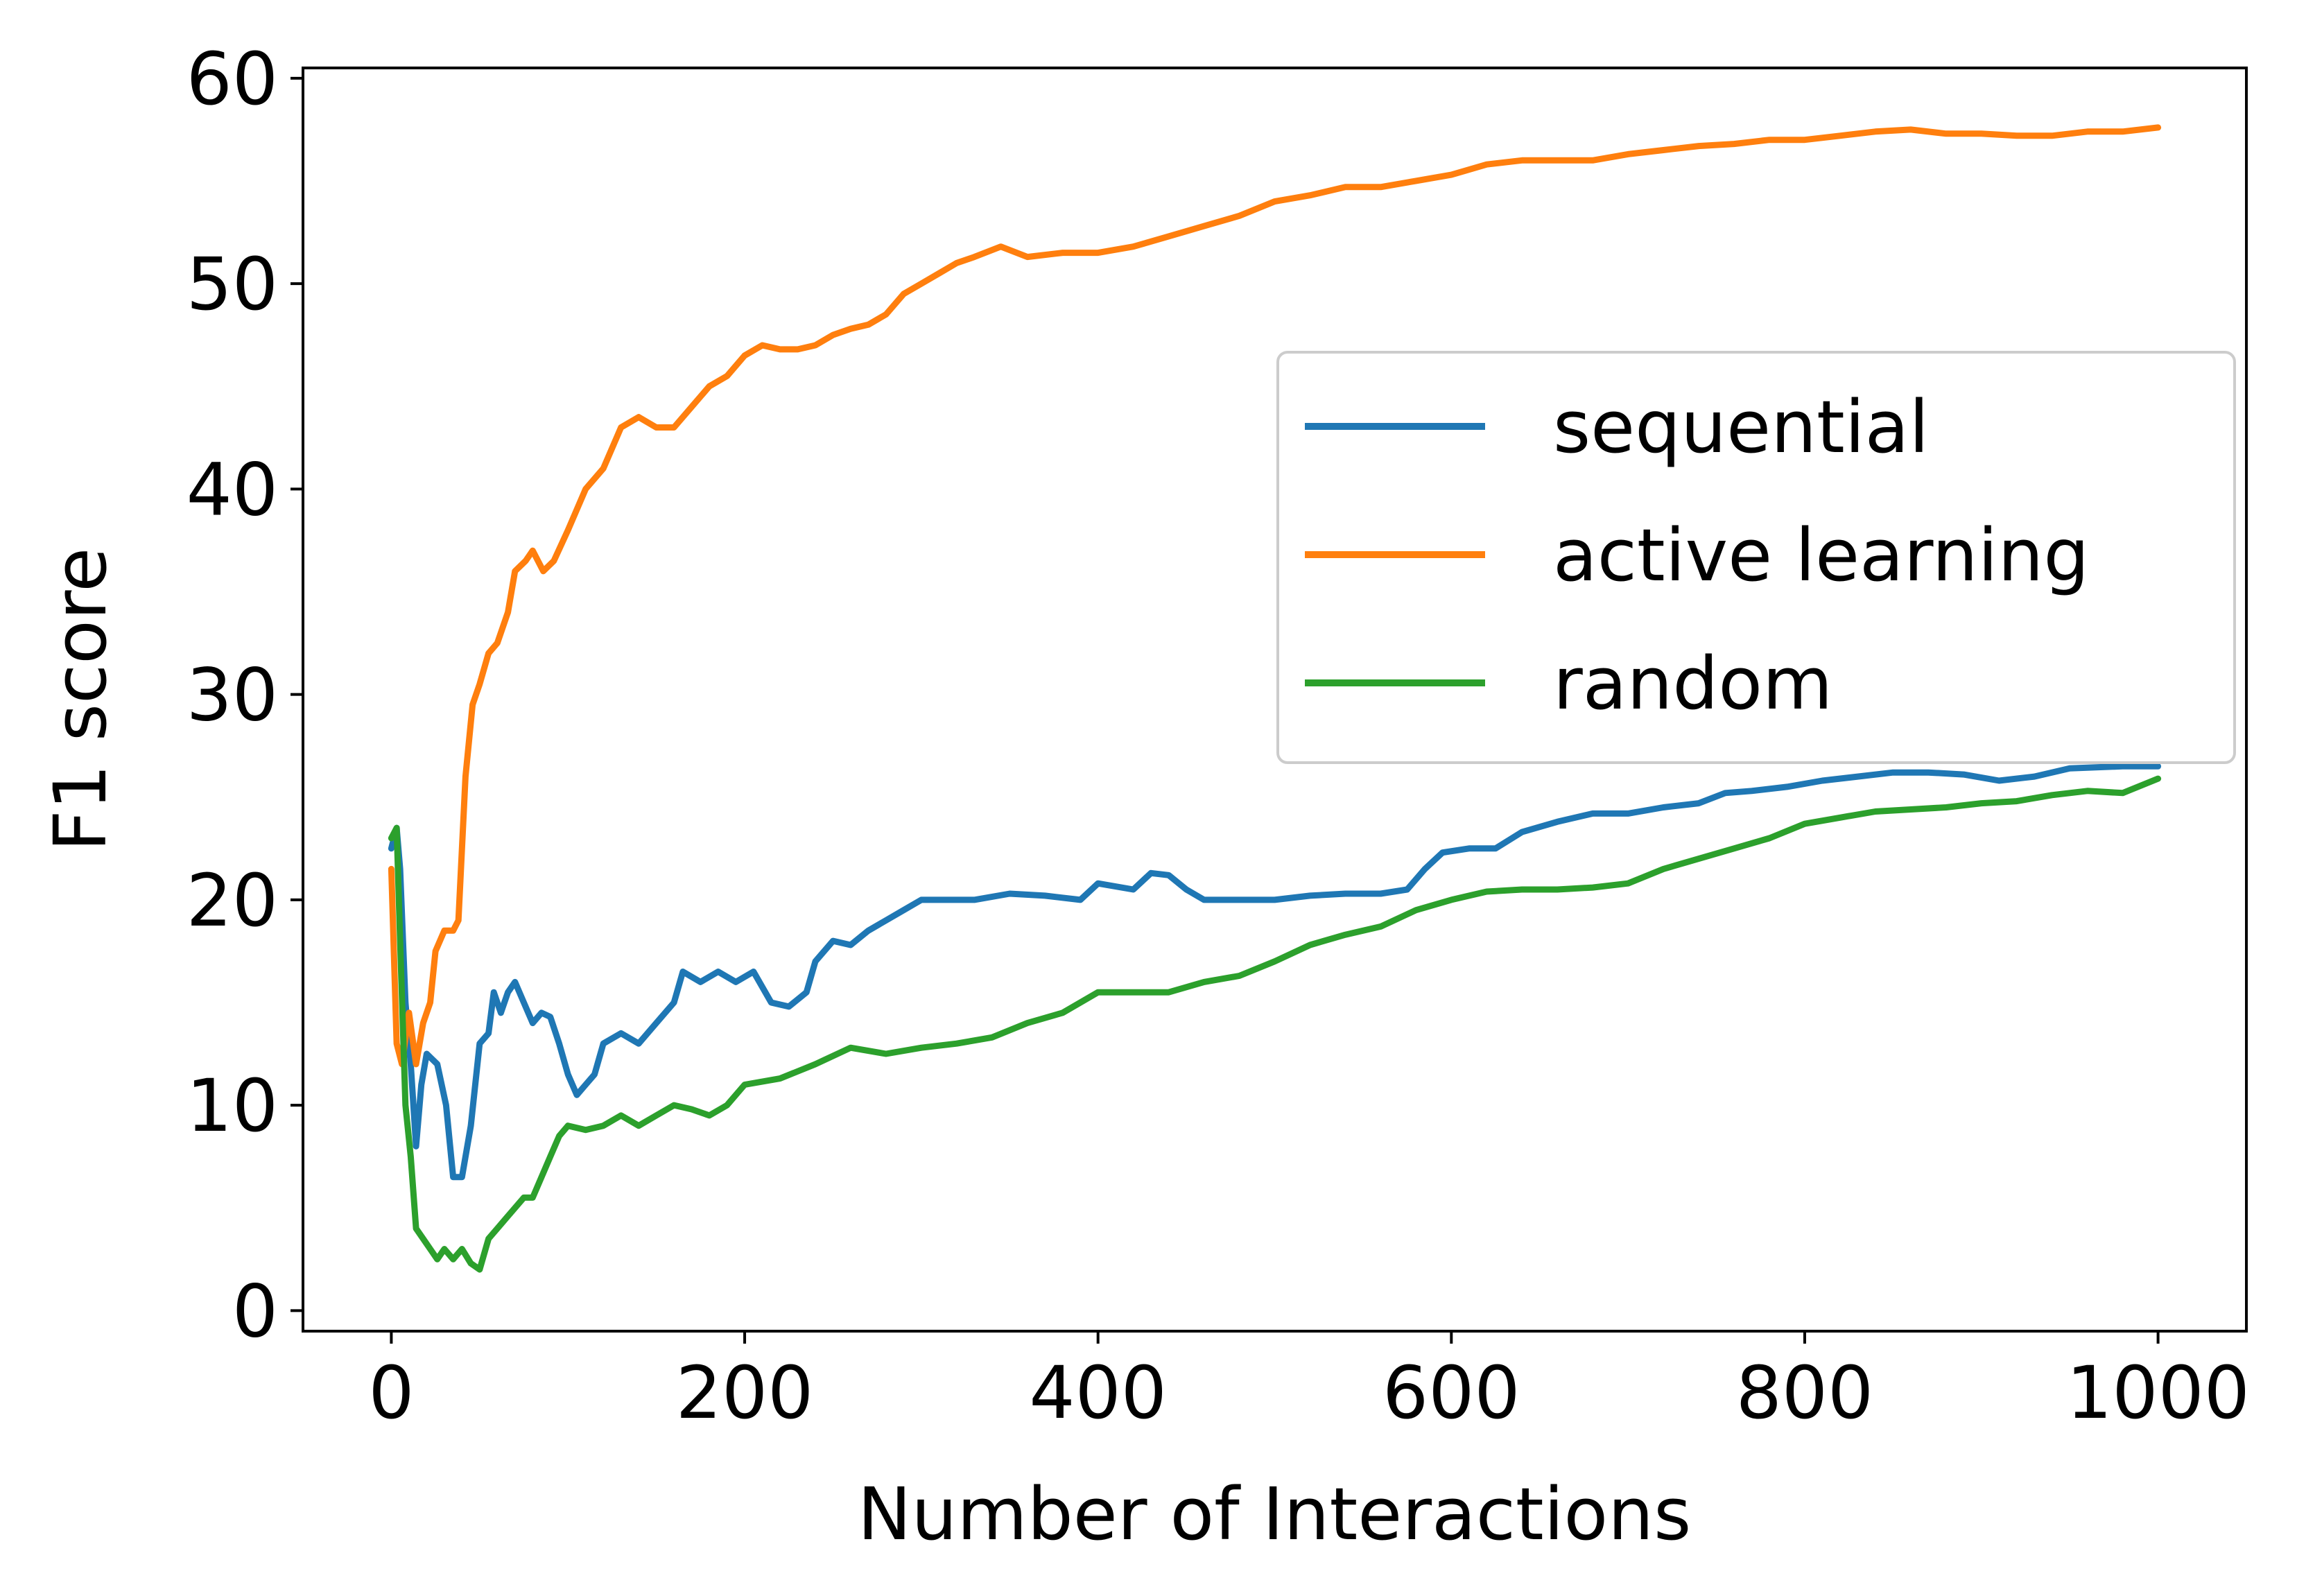 The height and width of the screenshot is (1596, 2297). I want to click on x-tick-label: 0, so click(391, 1393).